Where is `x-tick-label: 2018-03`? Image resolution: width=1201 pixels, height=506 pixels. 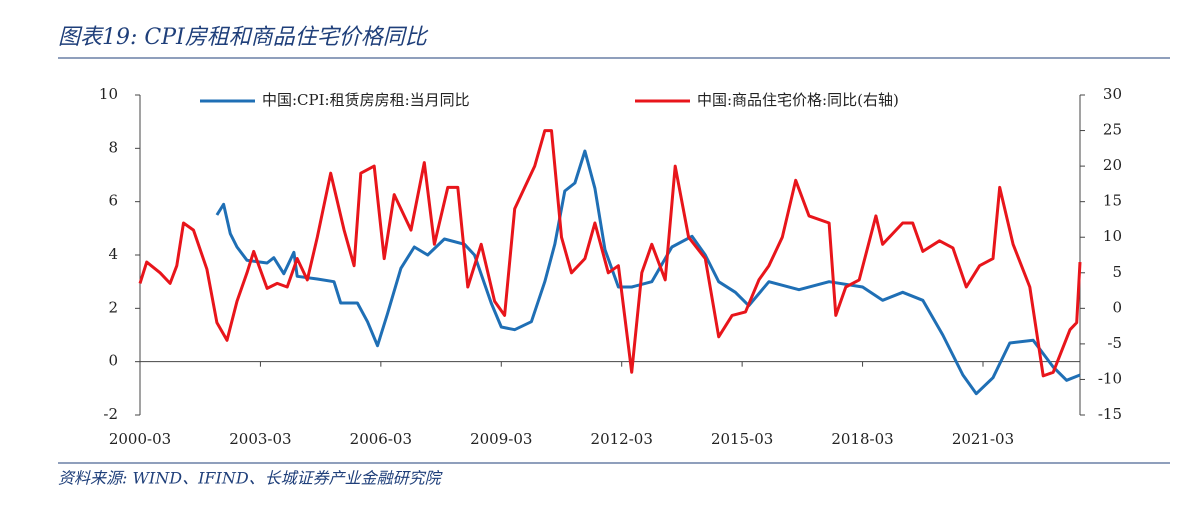 x-tick-label: 2018-03 is located at coordinates (862, 439).